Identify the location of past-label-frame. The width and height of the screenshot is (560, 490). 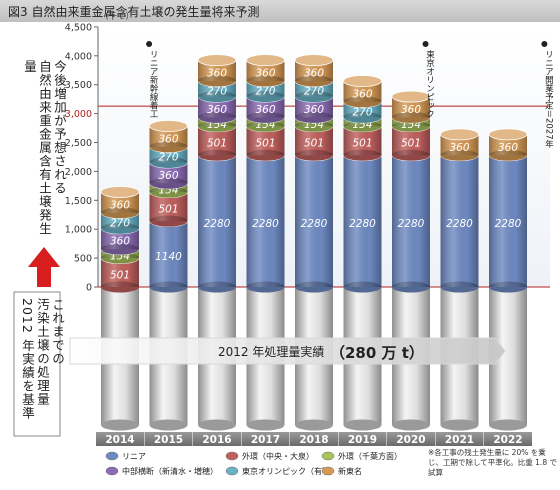
(37, 364).